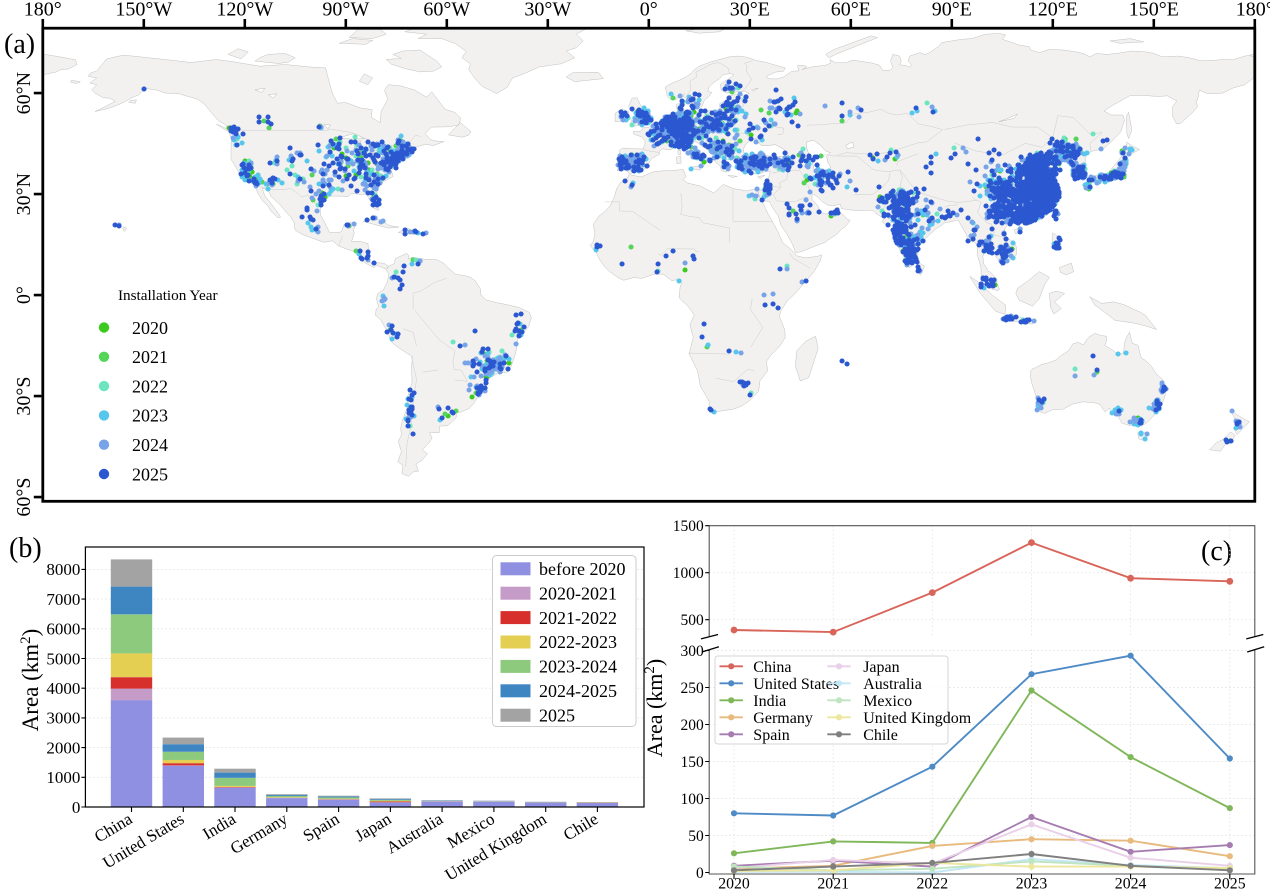 The image size is (1270, 896). Describe the element at coordinates (19, 44) in the screenshot. I see `svg-text: (a)` at that location.